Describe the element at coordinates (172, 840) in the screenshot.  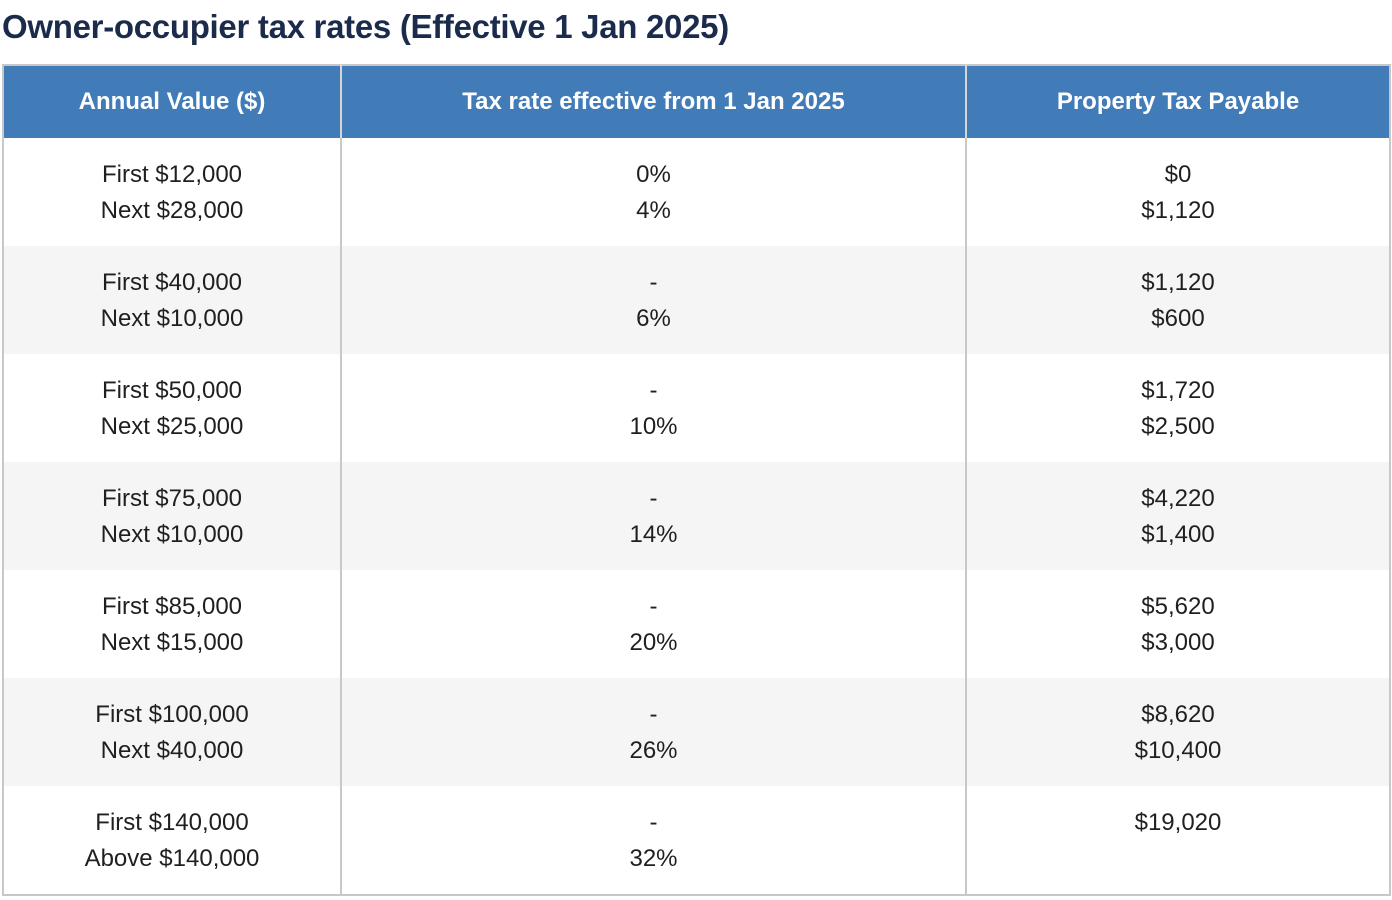
I see `annual-value-cell: First $140,000 Above $140,000` at that location.